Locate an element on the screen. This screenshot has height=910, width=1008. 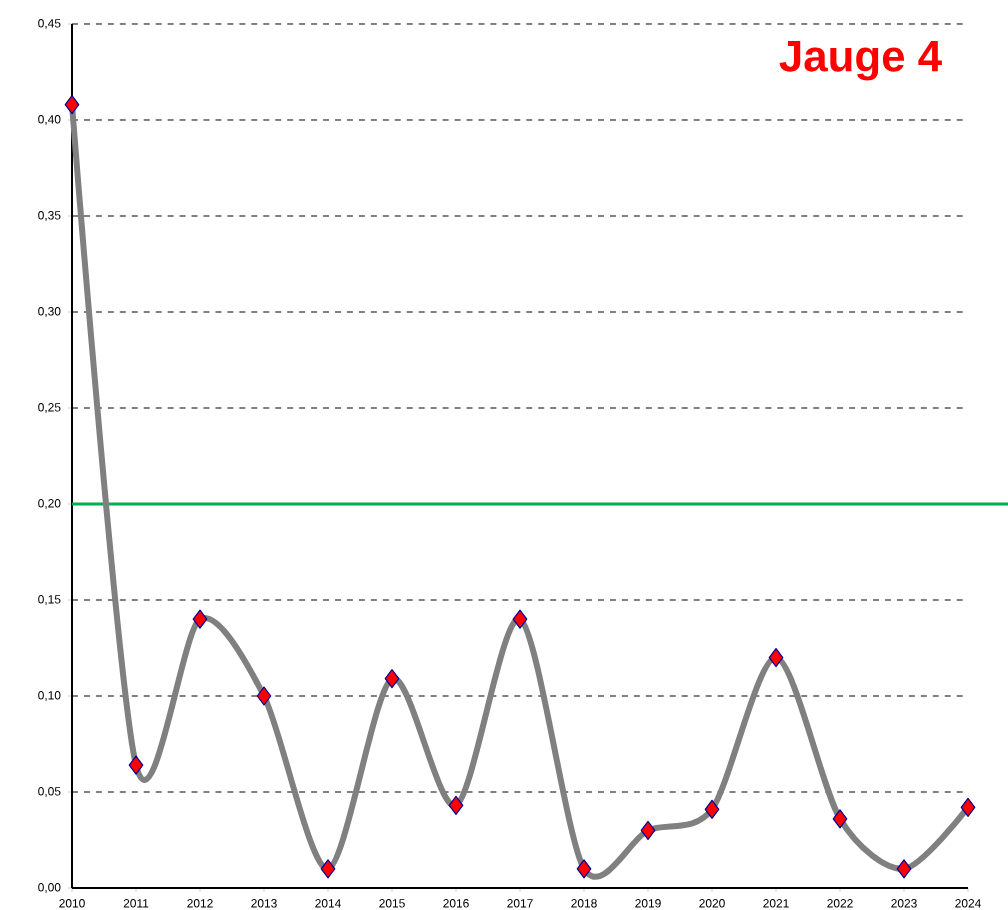
chart-title: Jauge 4 is located at coordinates (860, 61).